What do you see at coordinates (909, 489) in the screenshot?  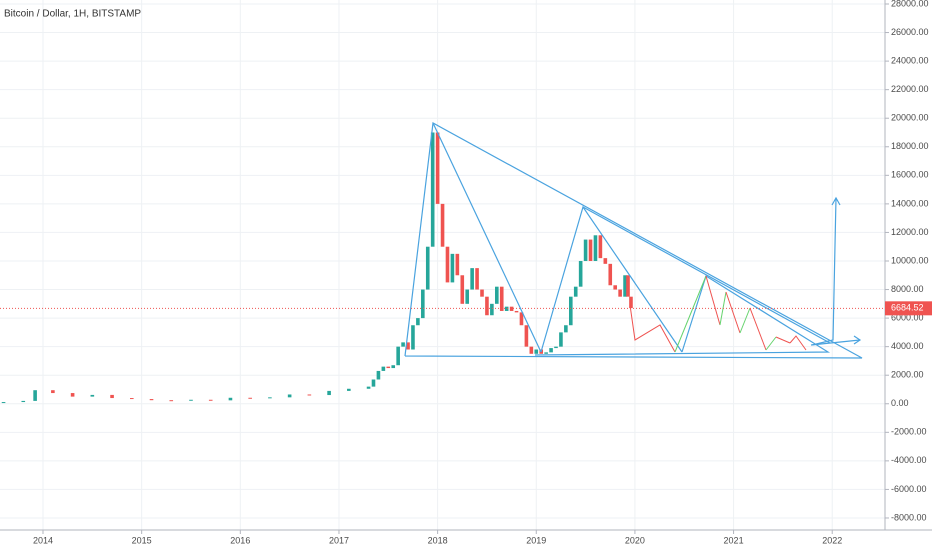 I see `y-tick-label: -6000.00` at bounding box center [909, 489].